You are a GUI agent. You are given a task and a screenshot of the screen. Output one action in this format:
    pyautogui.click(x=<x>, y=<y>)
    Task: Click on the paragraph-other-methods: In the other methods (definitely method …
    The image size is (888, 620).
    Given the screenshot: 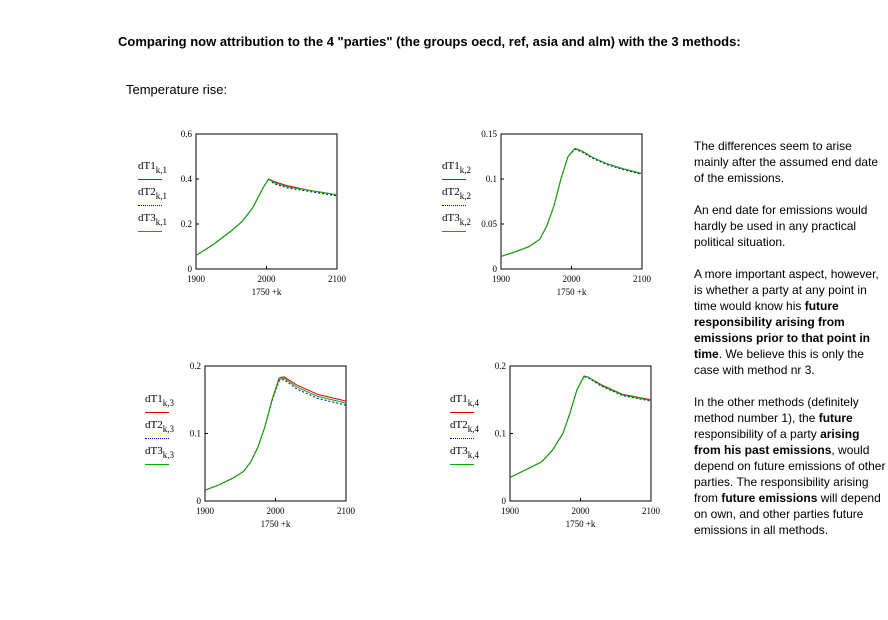 What is the action you would take?
    pyautogui.click(x=790, y=466)
    